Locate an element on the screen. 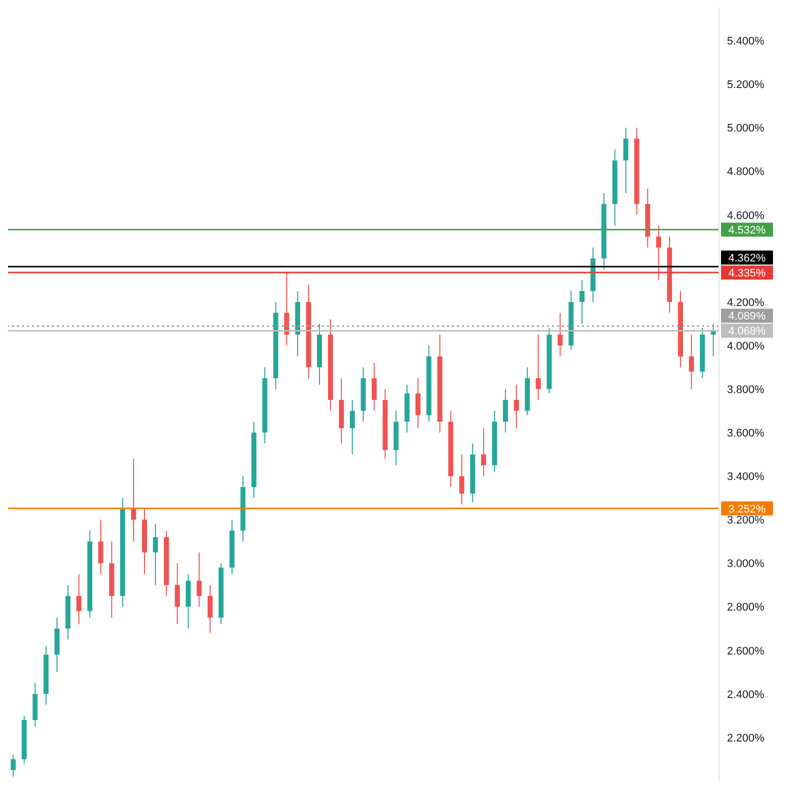 The height and width of the screenshot is (790, 789). y-tick-label: 3.200% is located at coordinates (746, 520).